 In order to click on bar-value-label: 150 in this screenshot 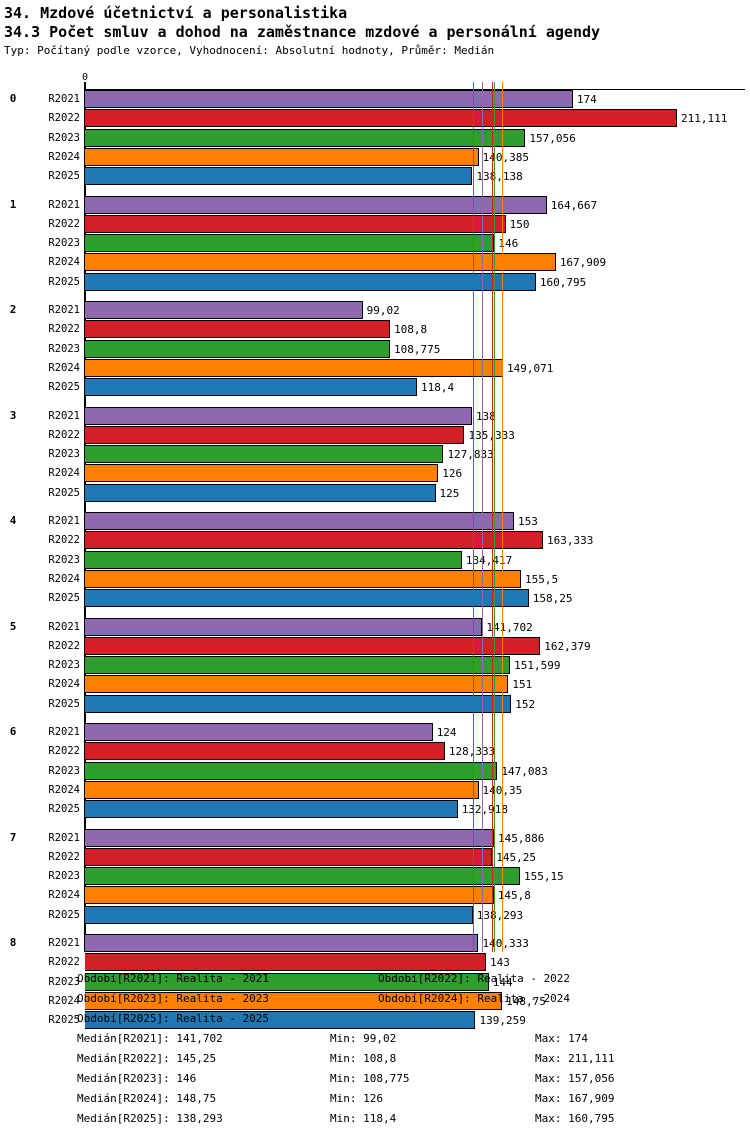, I will do `click(519, 224)`.